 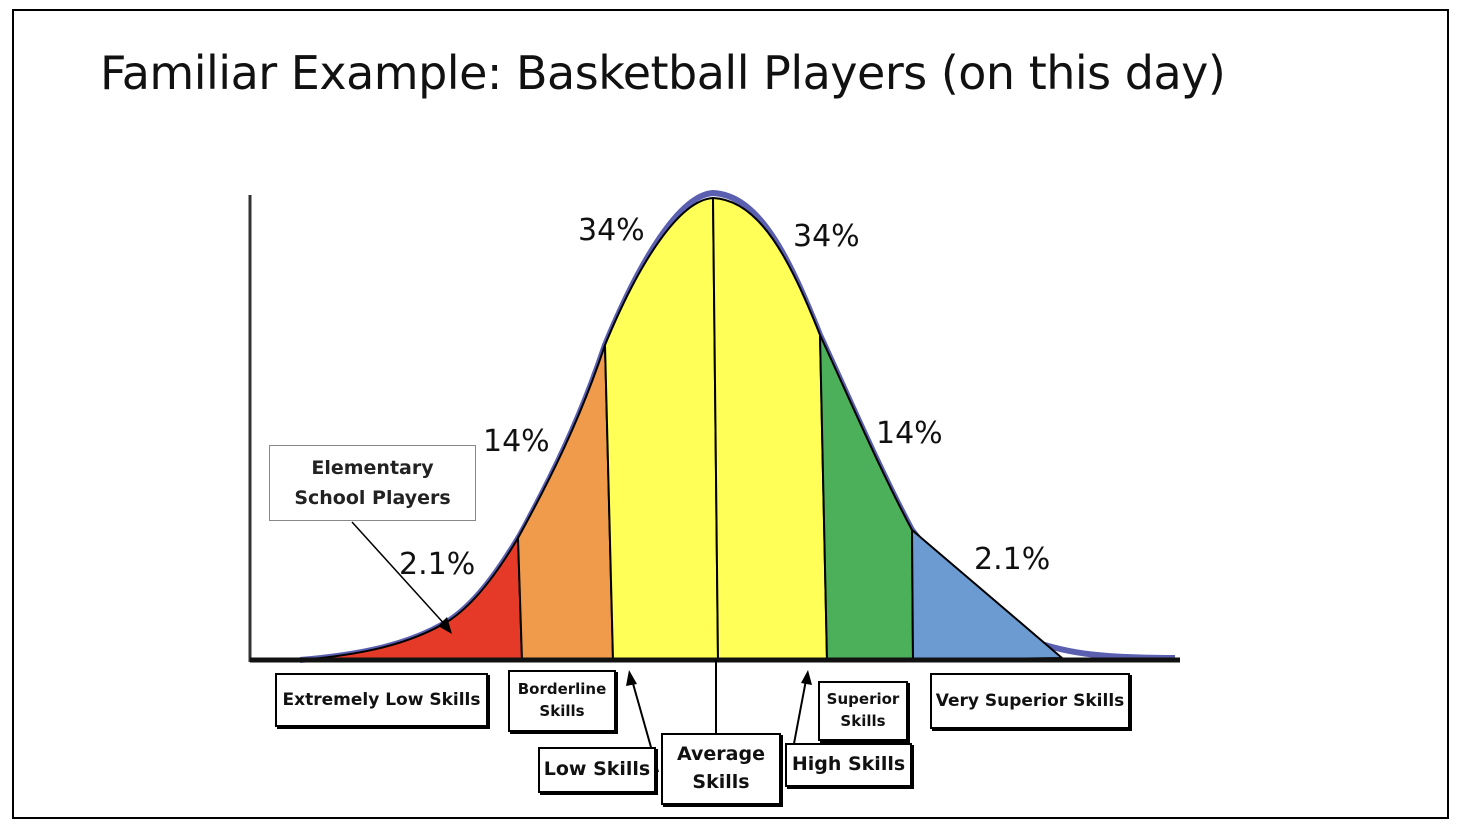 I want to click on extremely-low-text: Extremely Low Skills, so click(x=381, y=699).